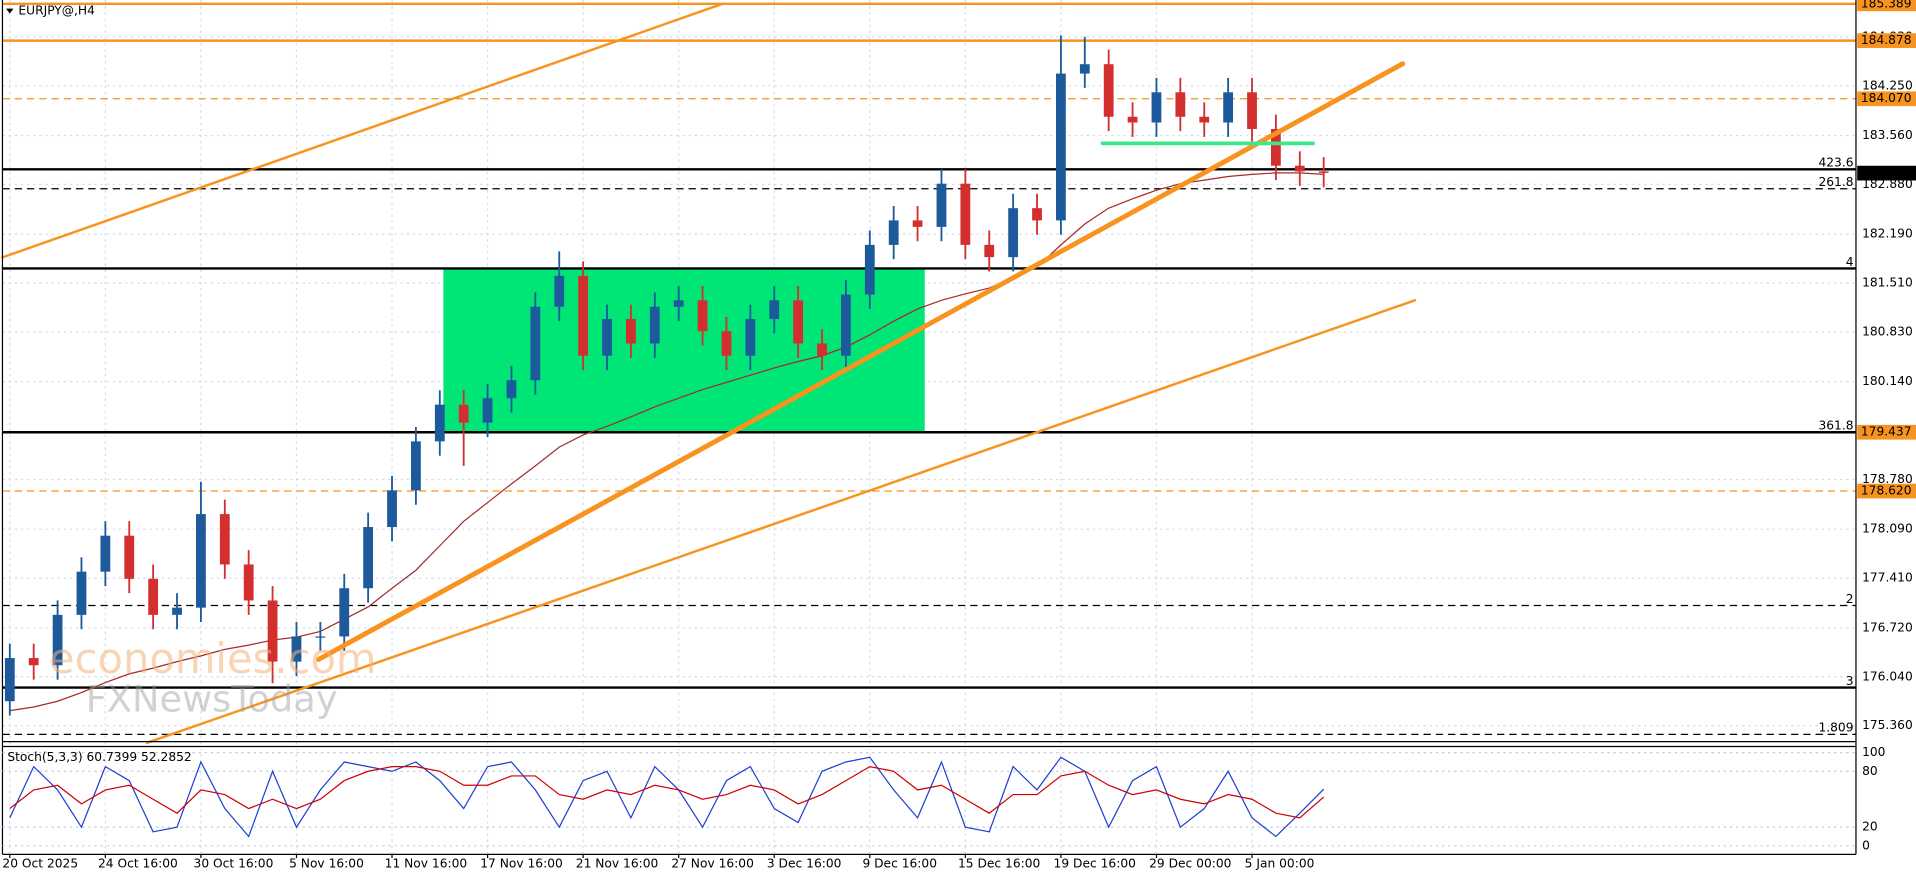  I want to click on x-tick-label: 21 Nov 16:00, so click(617, 864).